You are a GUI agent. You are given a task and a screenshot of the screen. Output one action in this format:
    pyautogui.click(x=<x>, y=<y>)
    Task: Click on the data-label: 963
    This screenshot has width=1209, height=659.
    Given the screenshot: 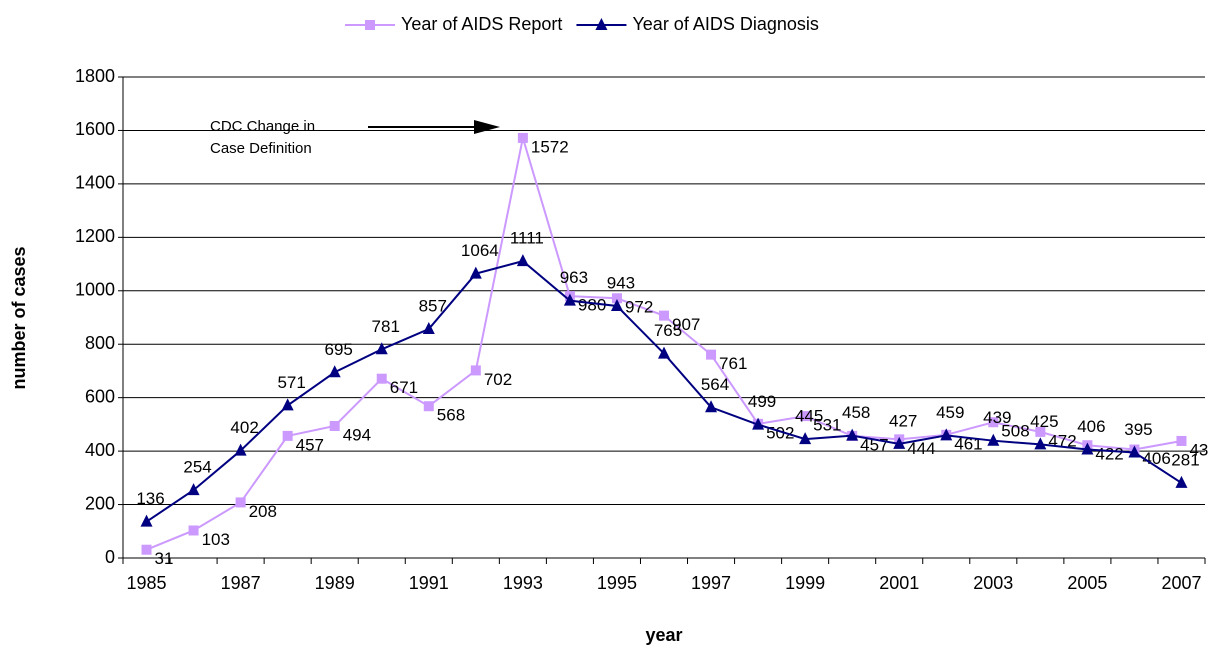 What is the action you would take?
    pyautogui.click(x=574, y=277)
    